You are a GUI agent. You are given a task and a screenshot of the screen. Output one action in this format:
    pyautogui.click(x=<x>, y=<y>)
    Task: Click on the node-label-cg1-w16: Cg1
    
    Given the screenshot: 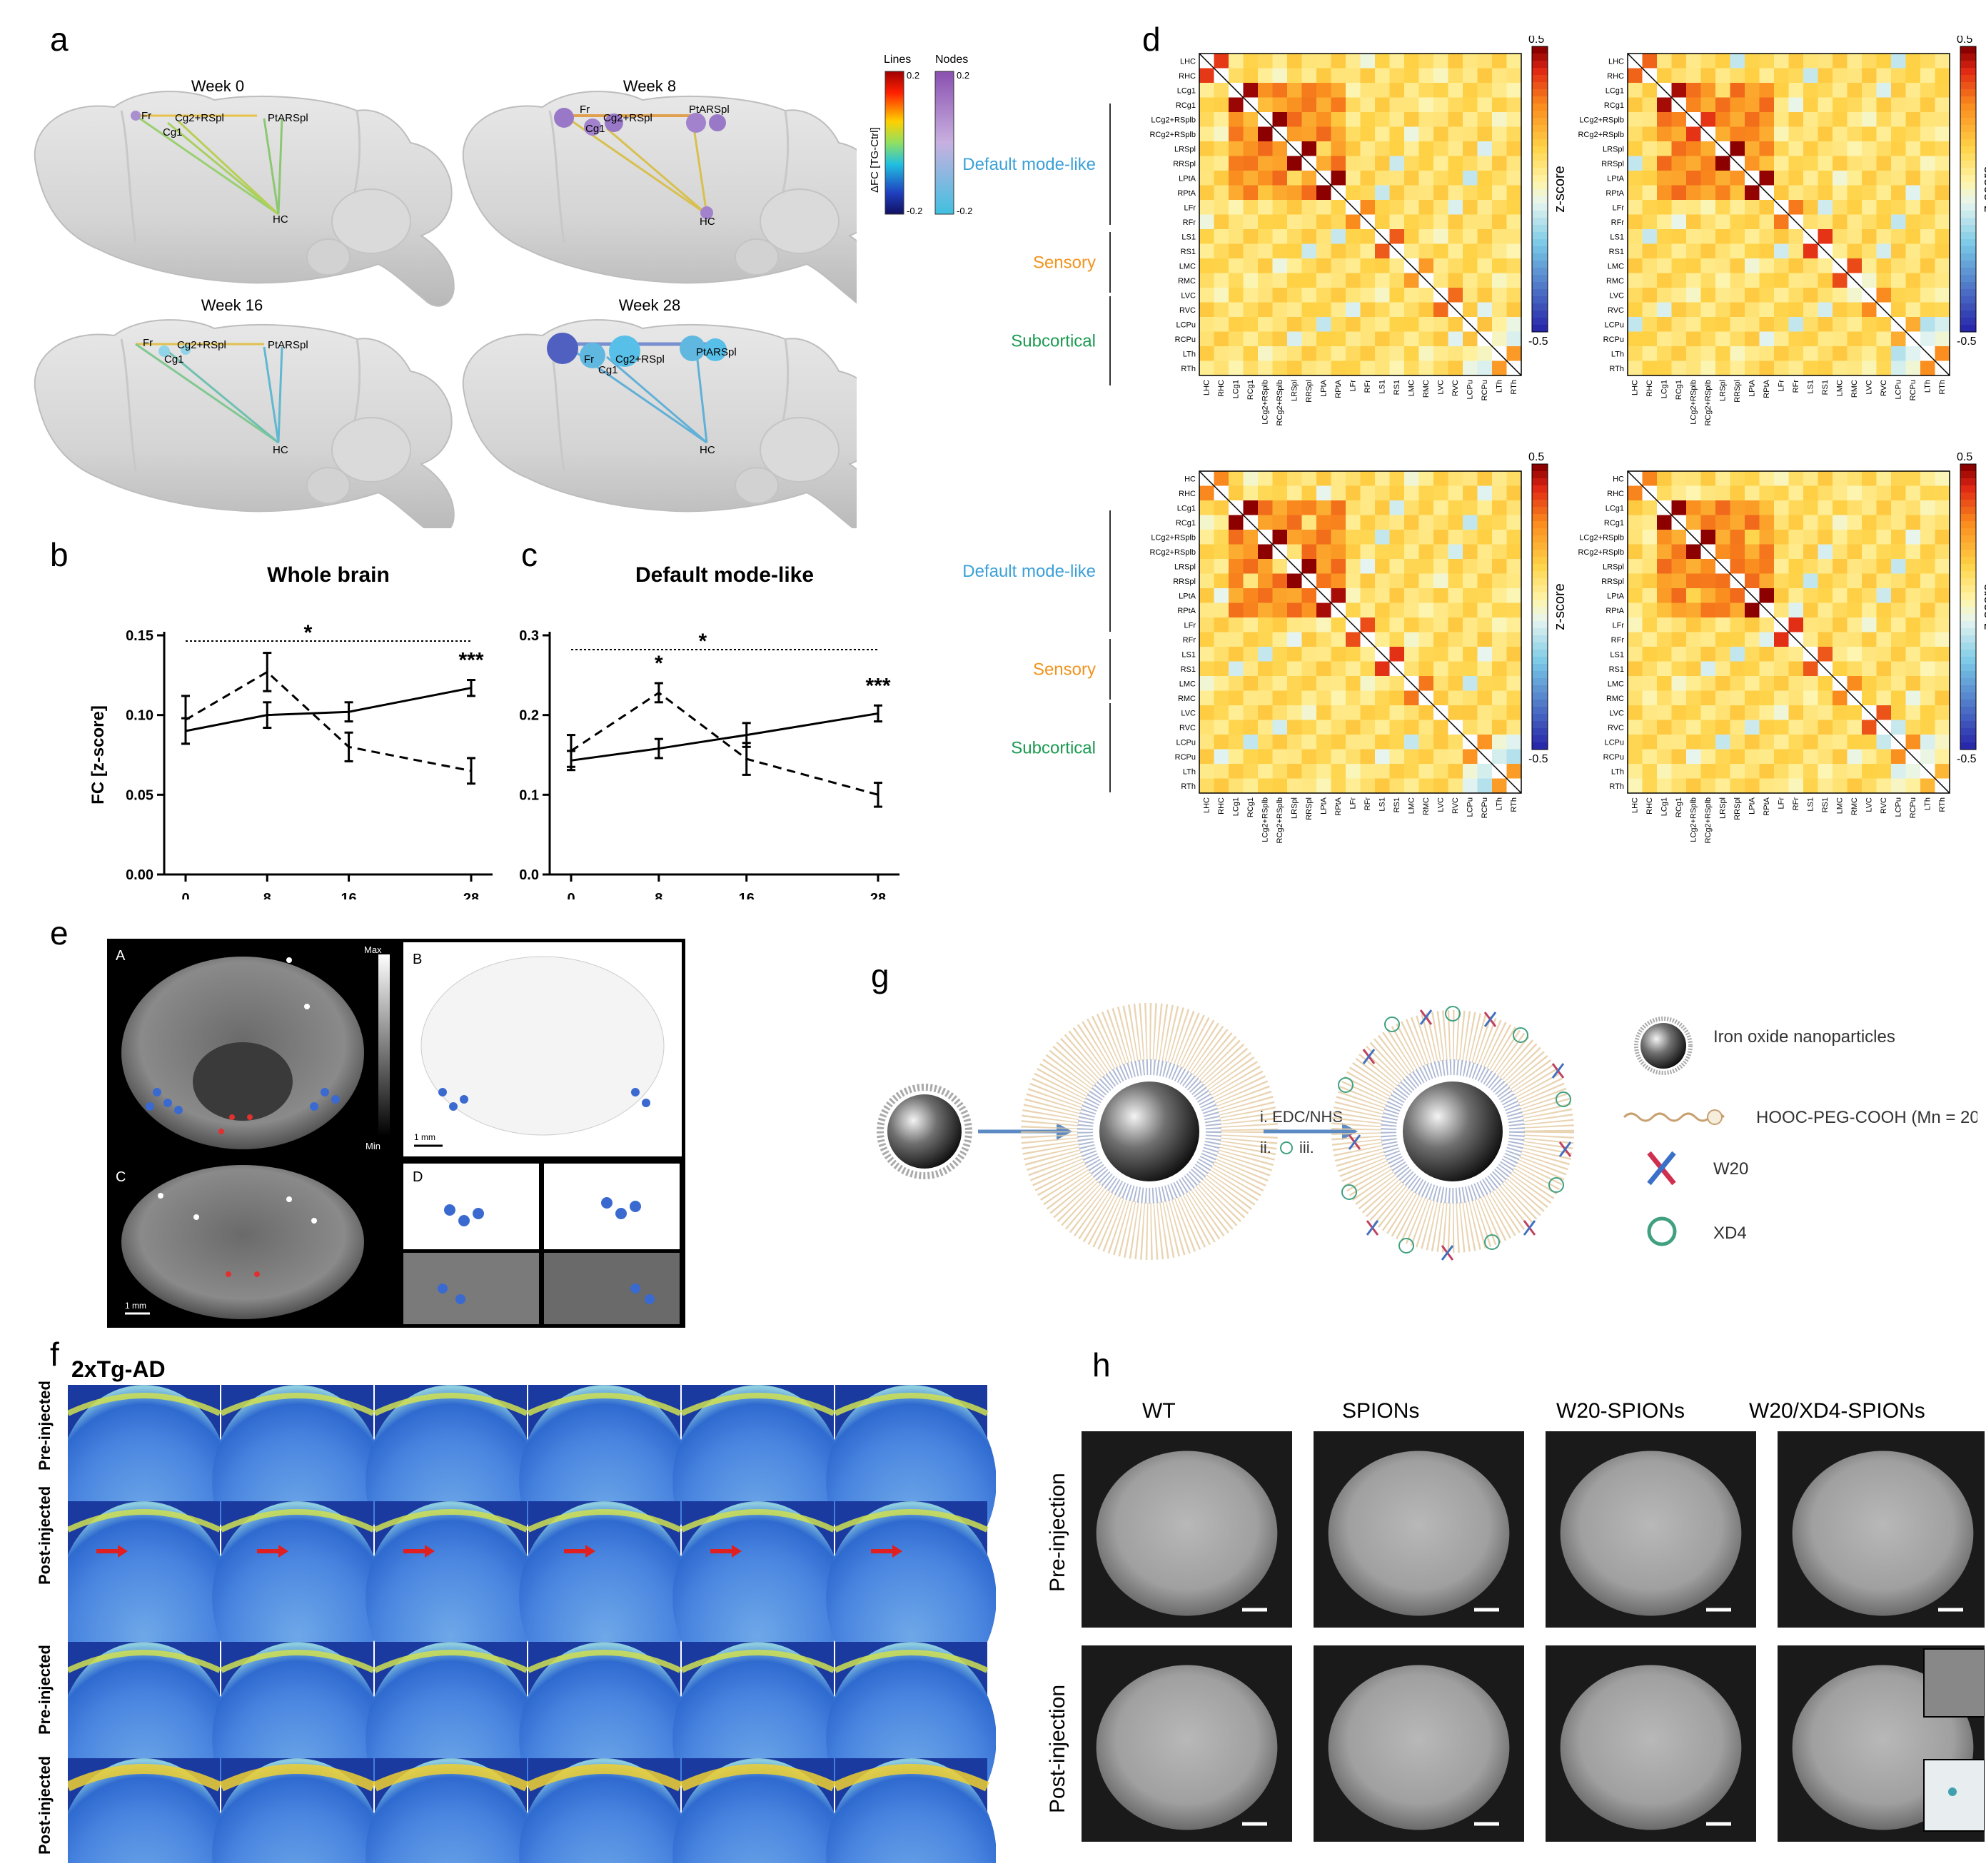 What is the action you would take?
    pyautogui.click(x=174, y=359)
    